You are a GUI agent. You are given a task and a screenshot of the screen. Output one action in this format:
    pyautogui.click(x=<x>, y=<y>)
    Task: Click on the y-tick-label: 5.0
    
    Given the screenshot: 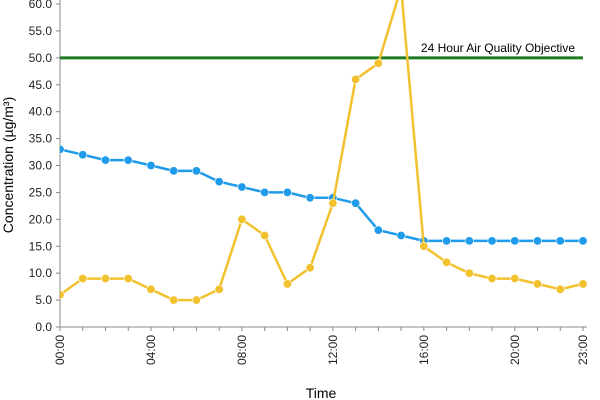 What is the action you would take?
    pyautogui.click(x=43, y=300)
    